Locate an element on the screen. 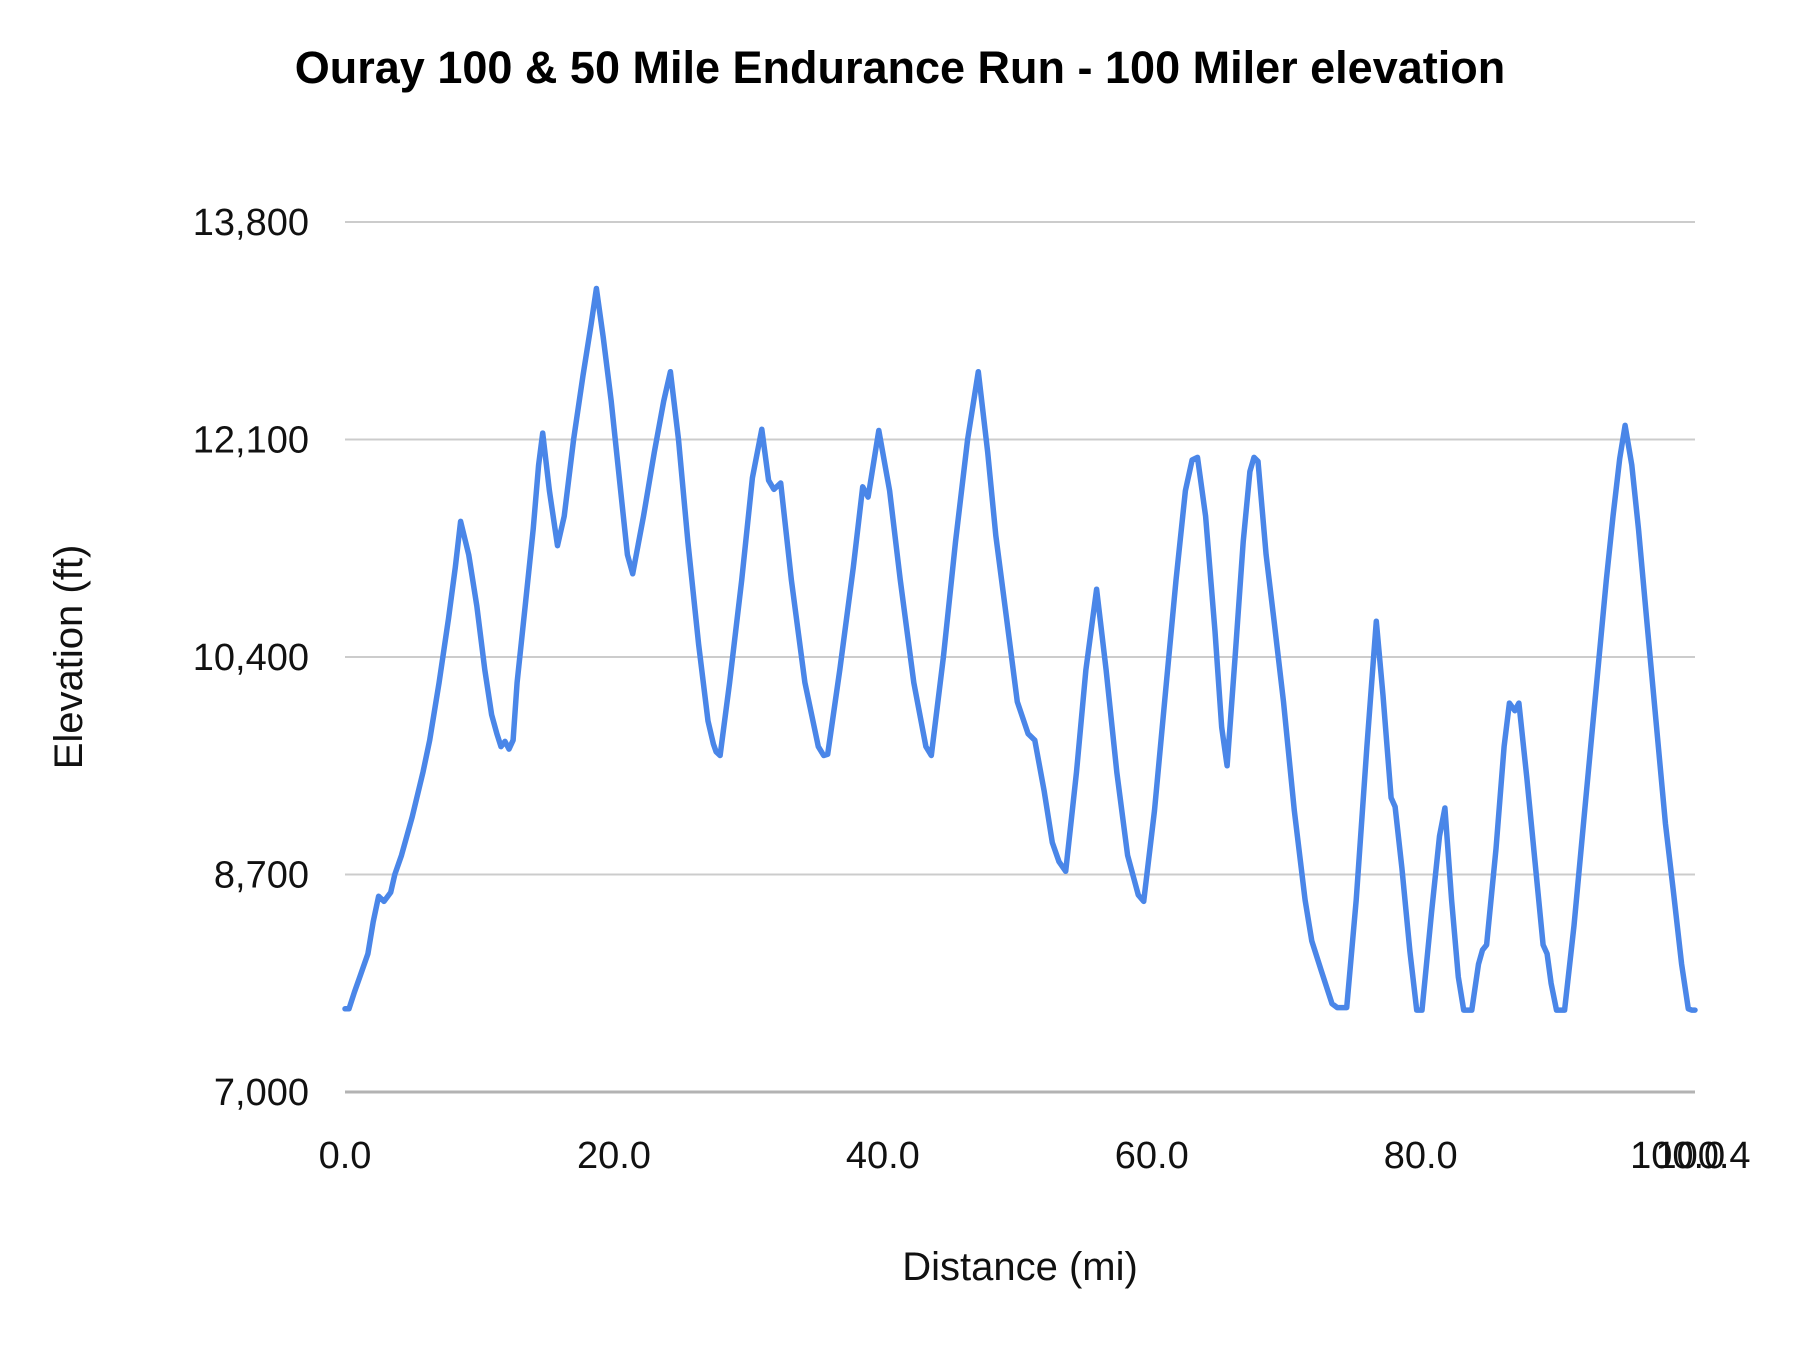 This screenshot has height=1350, width=1800. x-tick-100.0: 100.0 is located at coordinates (1677, 1156).